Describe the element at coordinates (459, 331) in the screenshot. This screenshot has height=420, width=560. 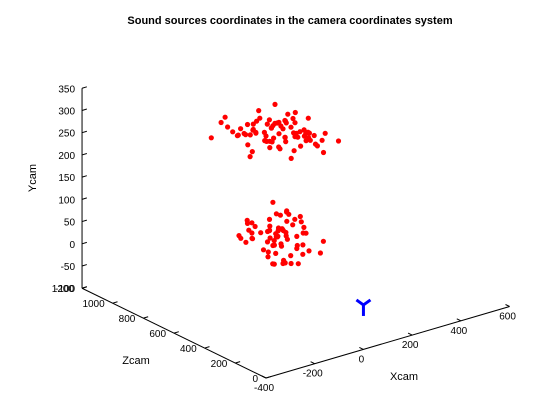
I see `x-tick-label: 400` at that location.